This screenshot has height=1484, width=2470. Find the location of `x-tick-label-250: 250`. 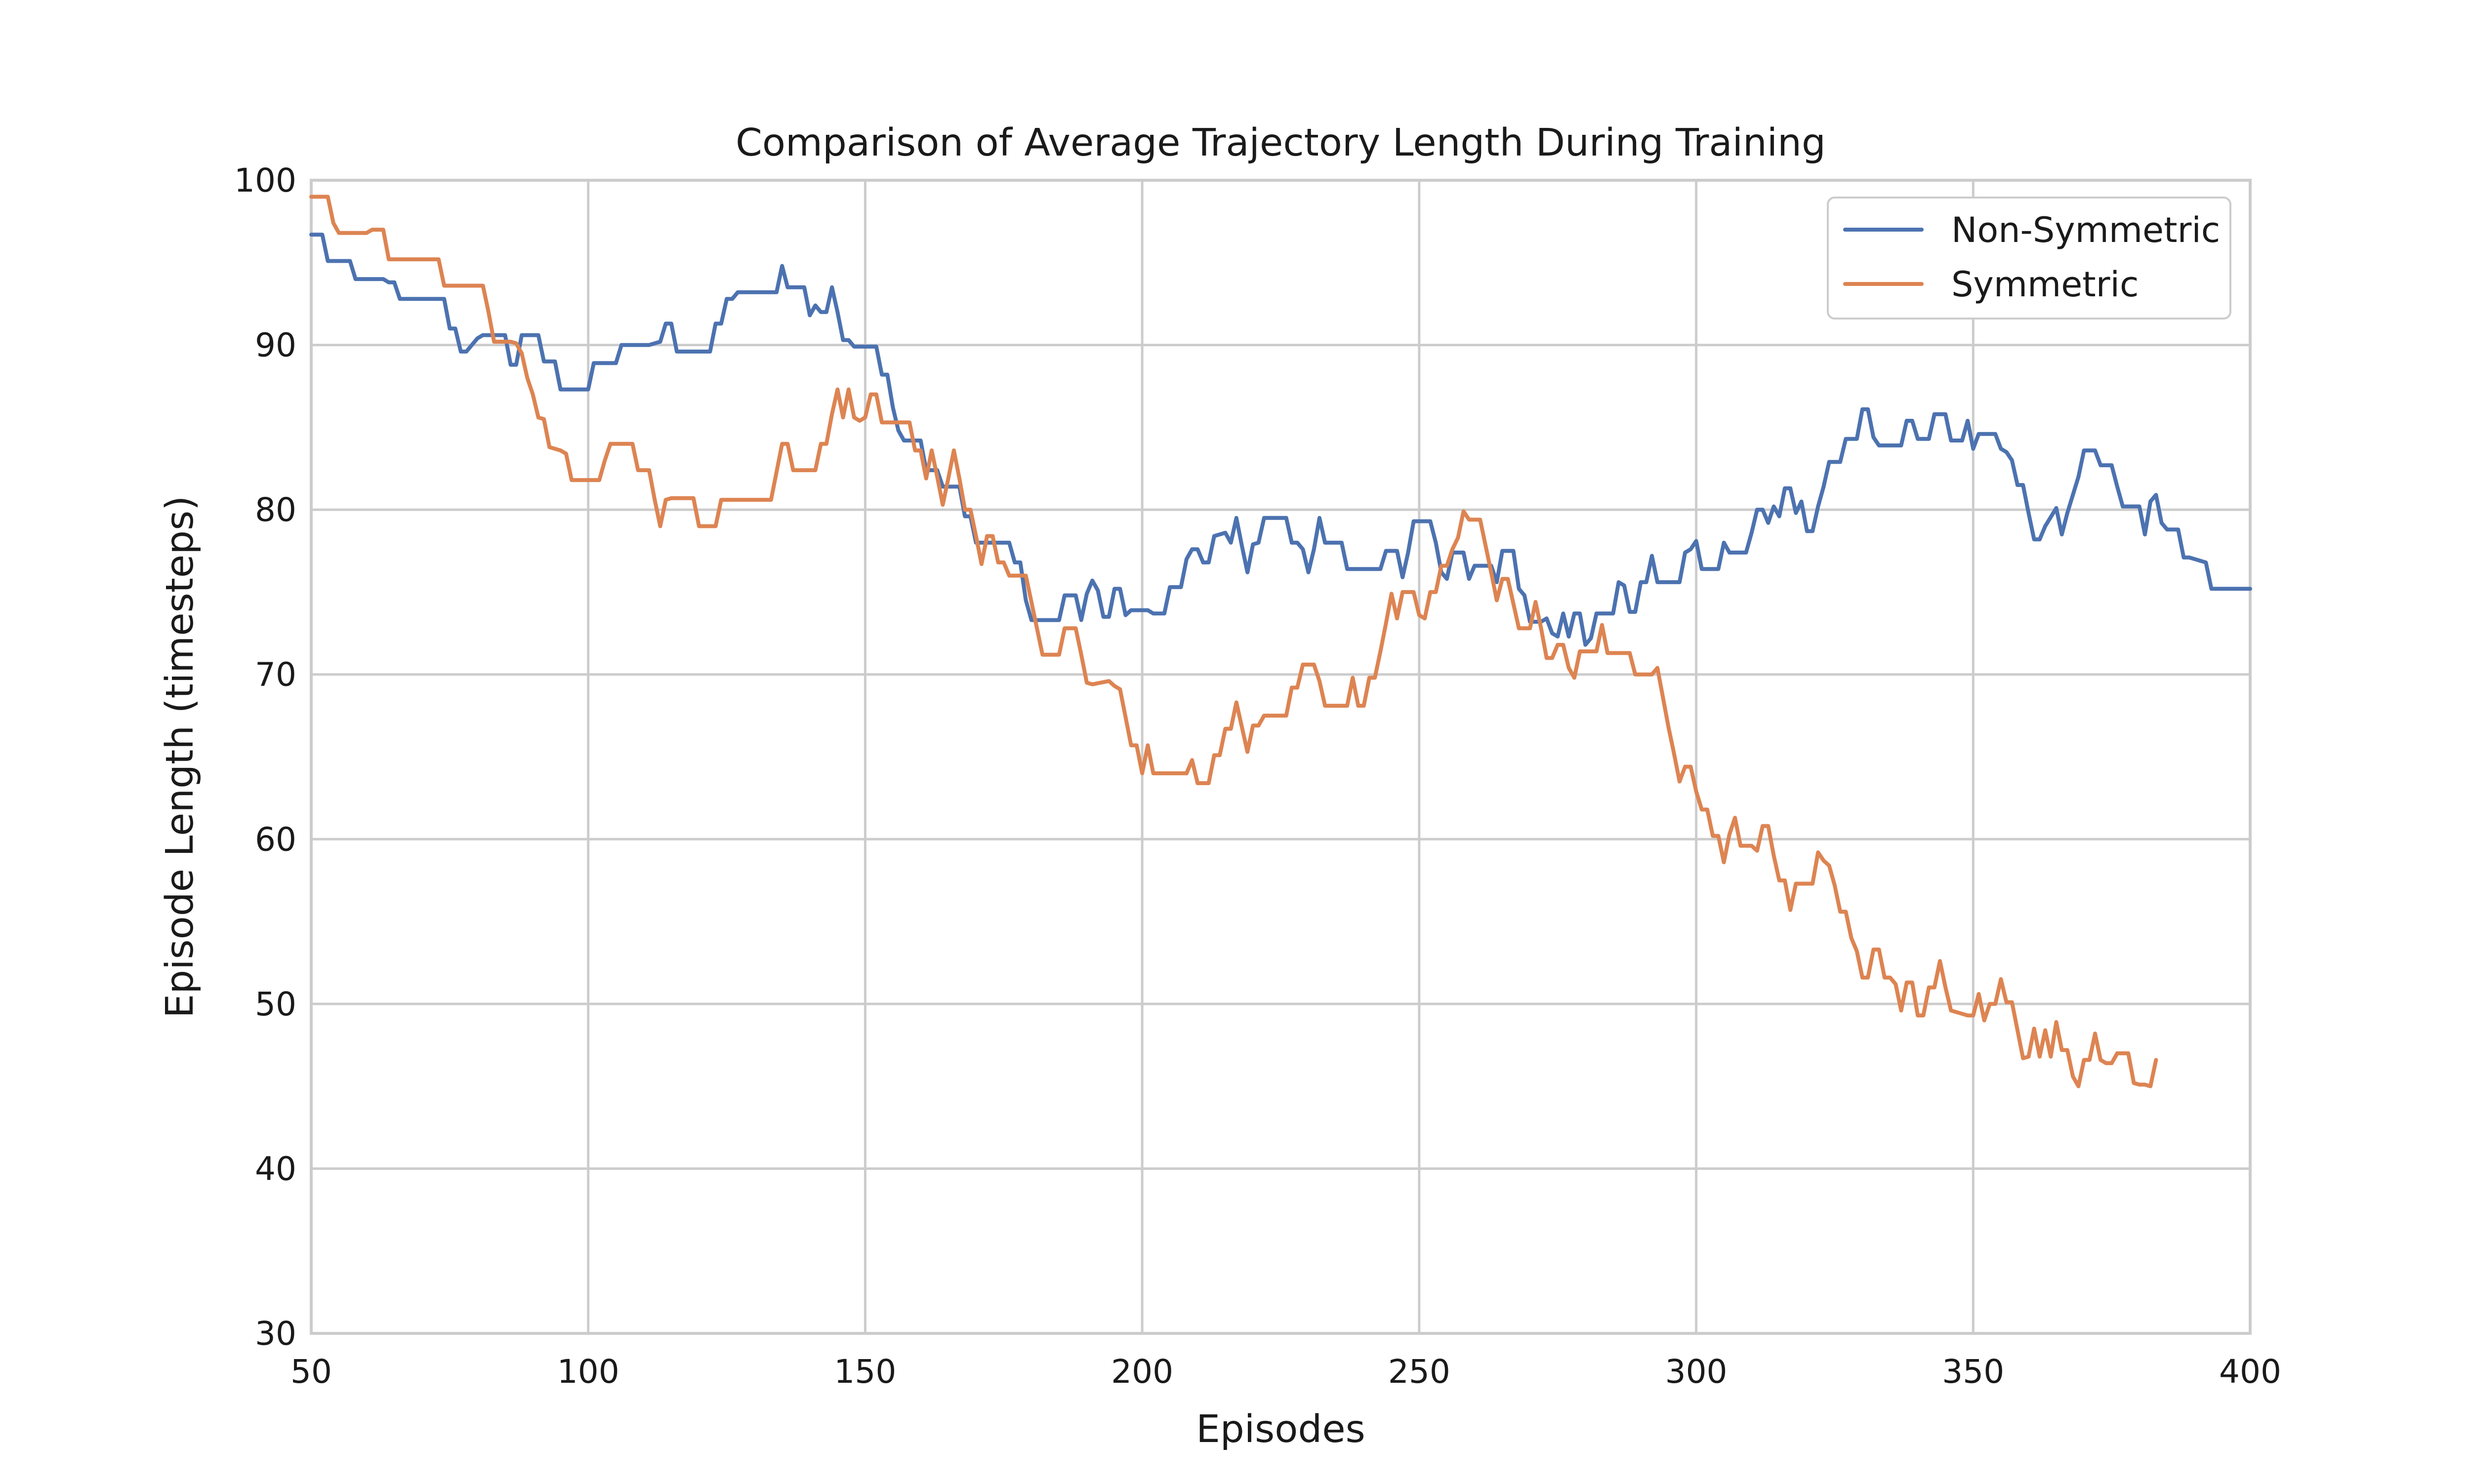

x-tick-label-250: 250 is located at coordinates (1419, 1372).